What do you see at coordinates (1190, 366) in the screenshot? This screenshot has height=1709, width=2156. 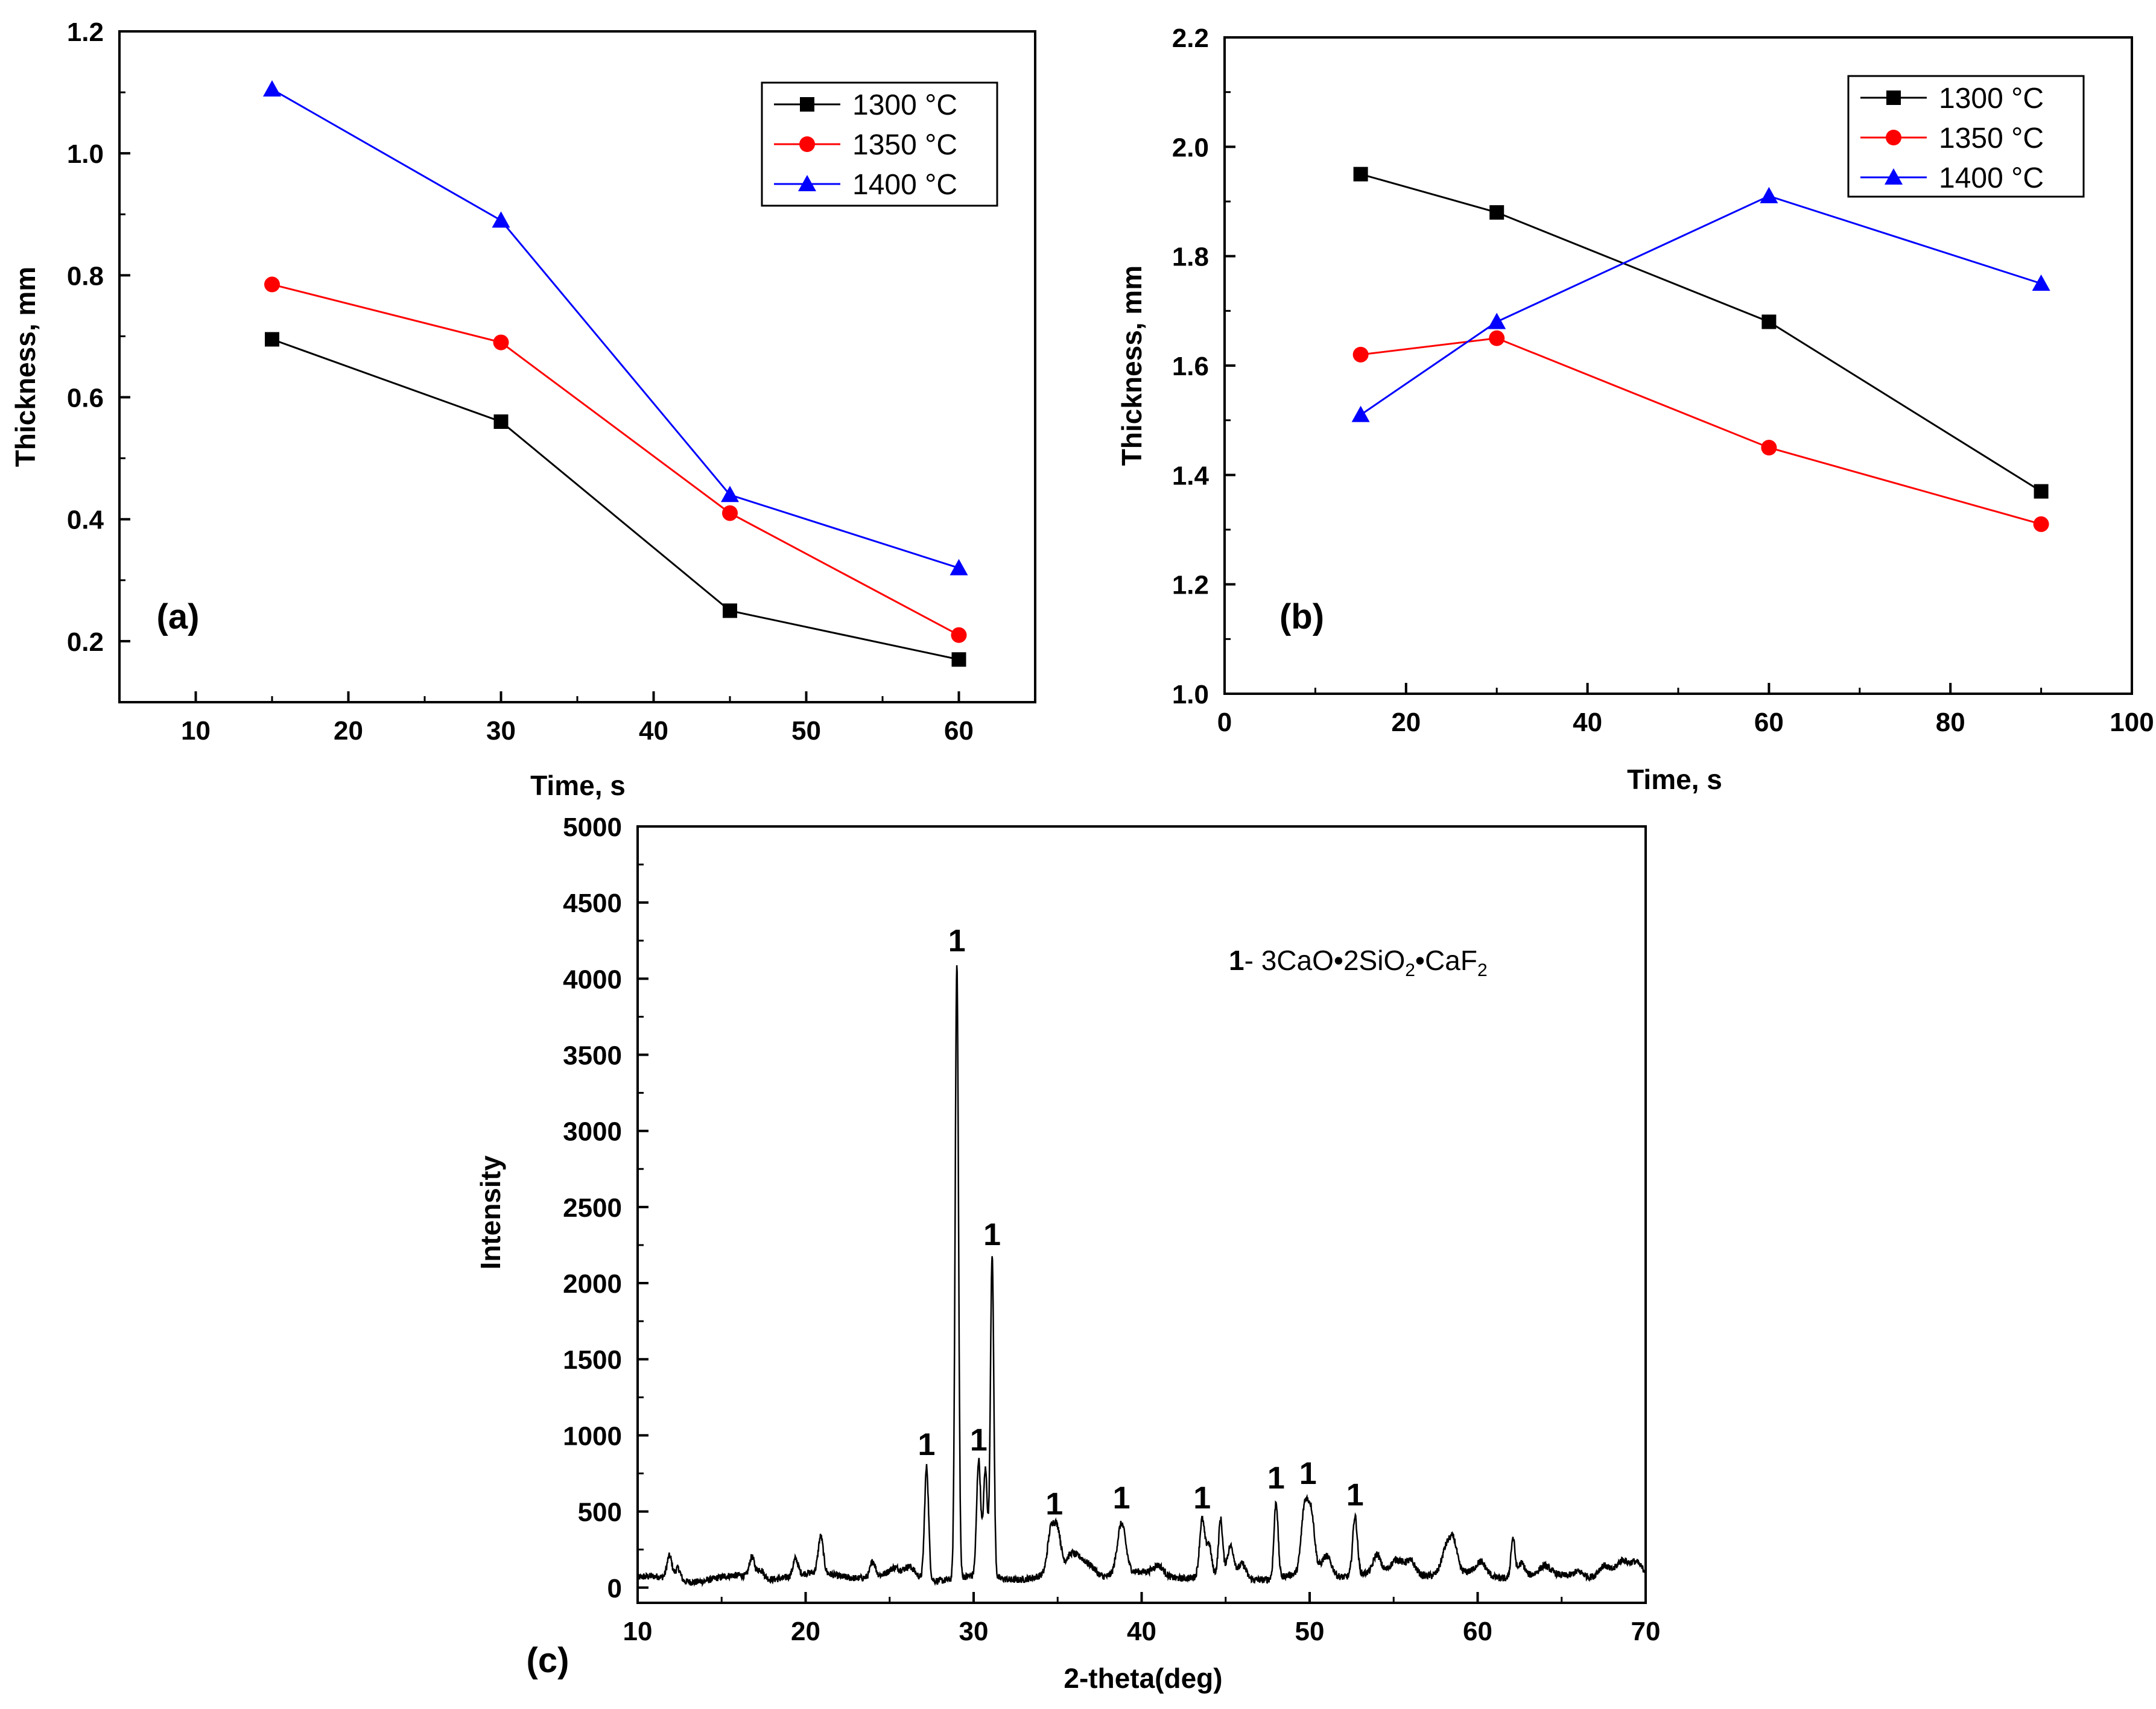 I see `y-tick-label-b-3: 1.6` at bounding box center [1190, 366].